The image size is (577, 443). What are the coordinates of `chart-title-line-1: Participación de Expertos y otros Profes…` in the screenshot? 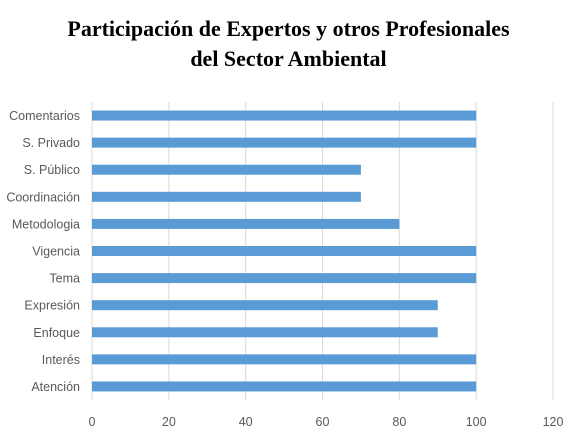 It's located at (288, 28).